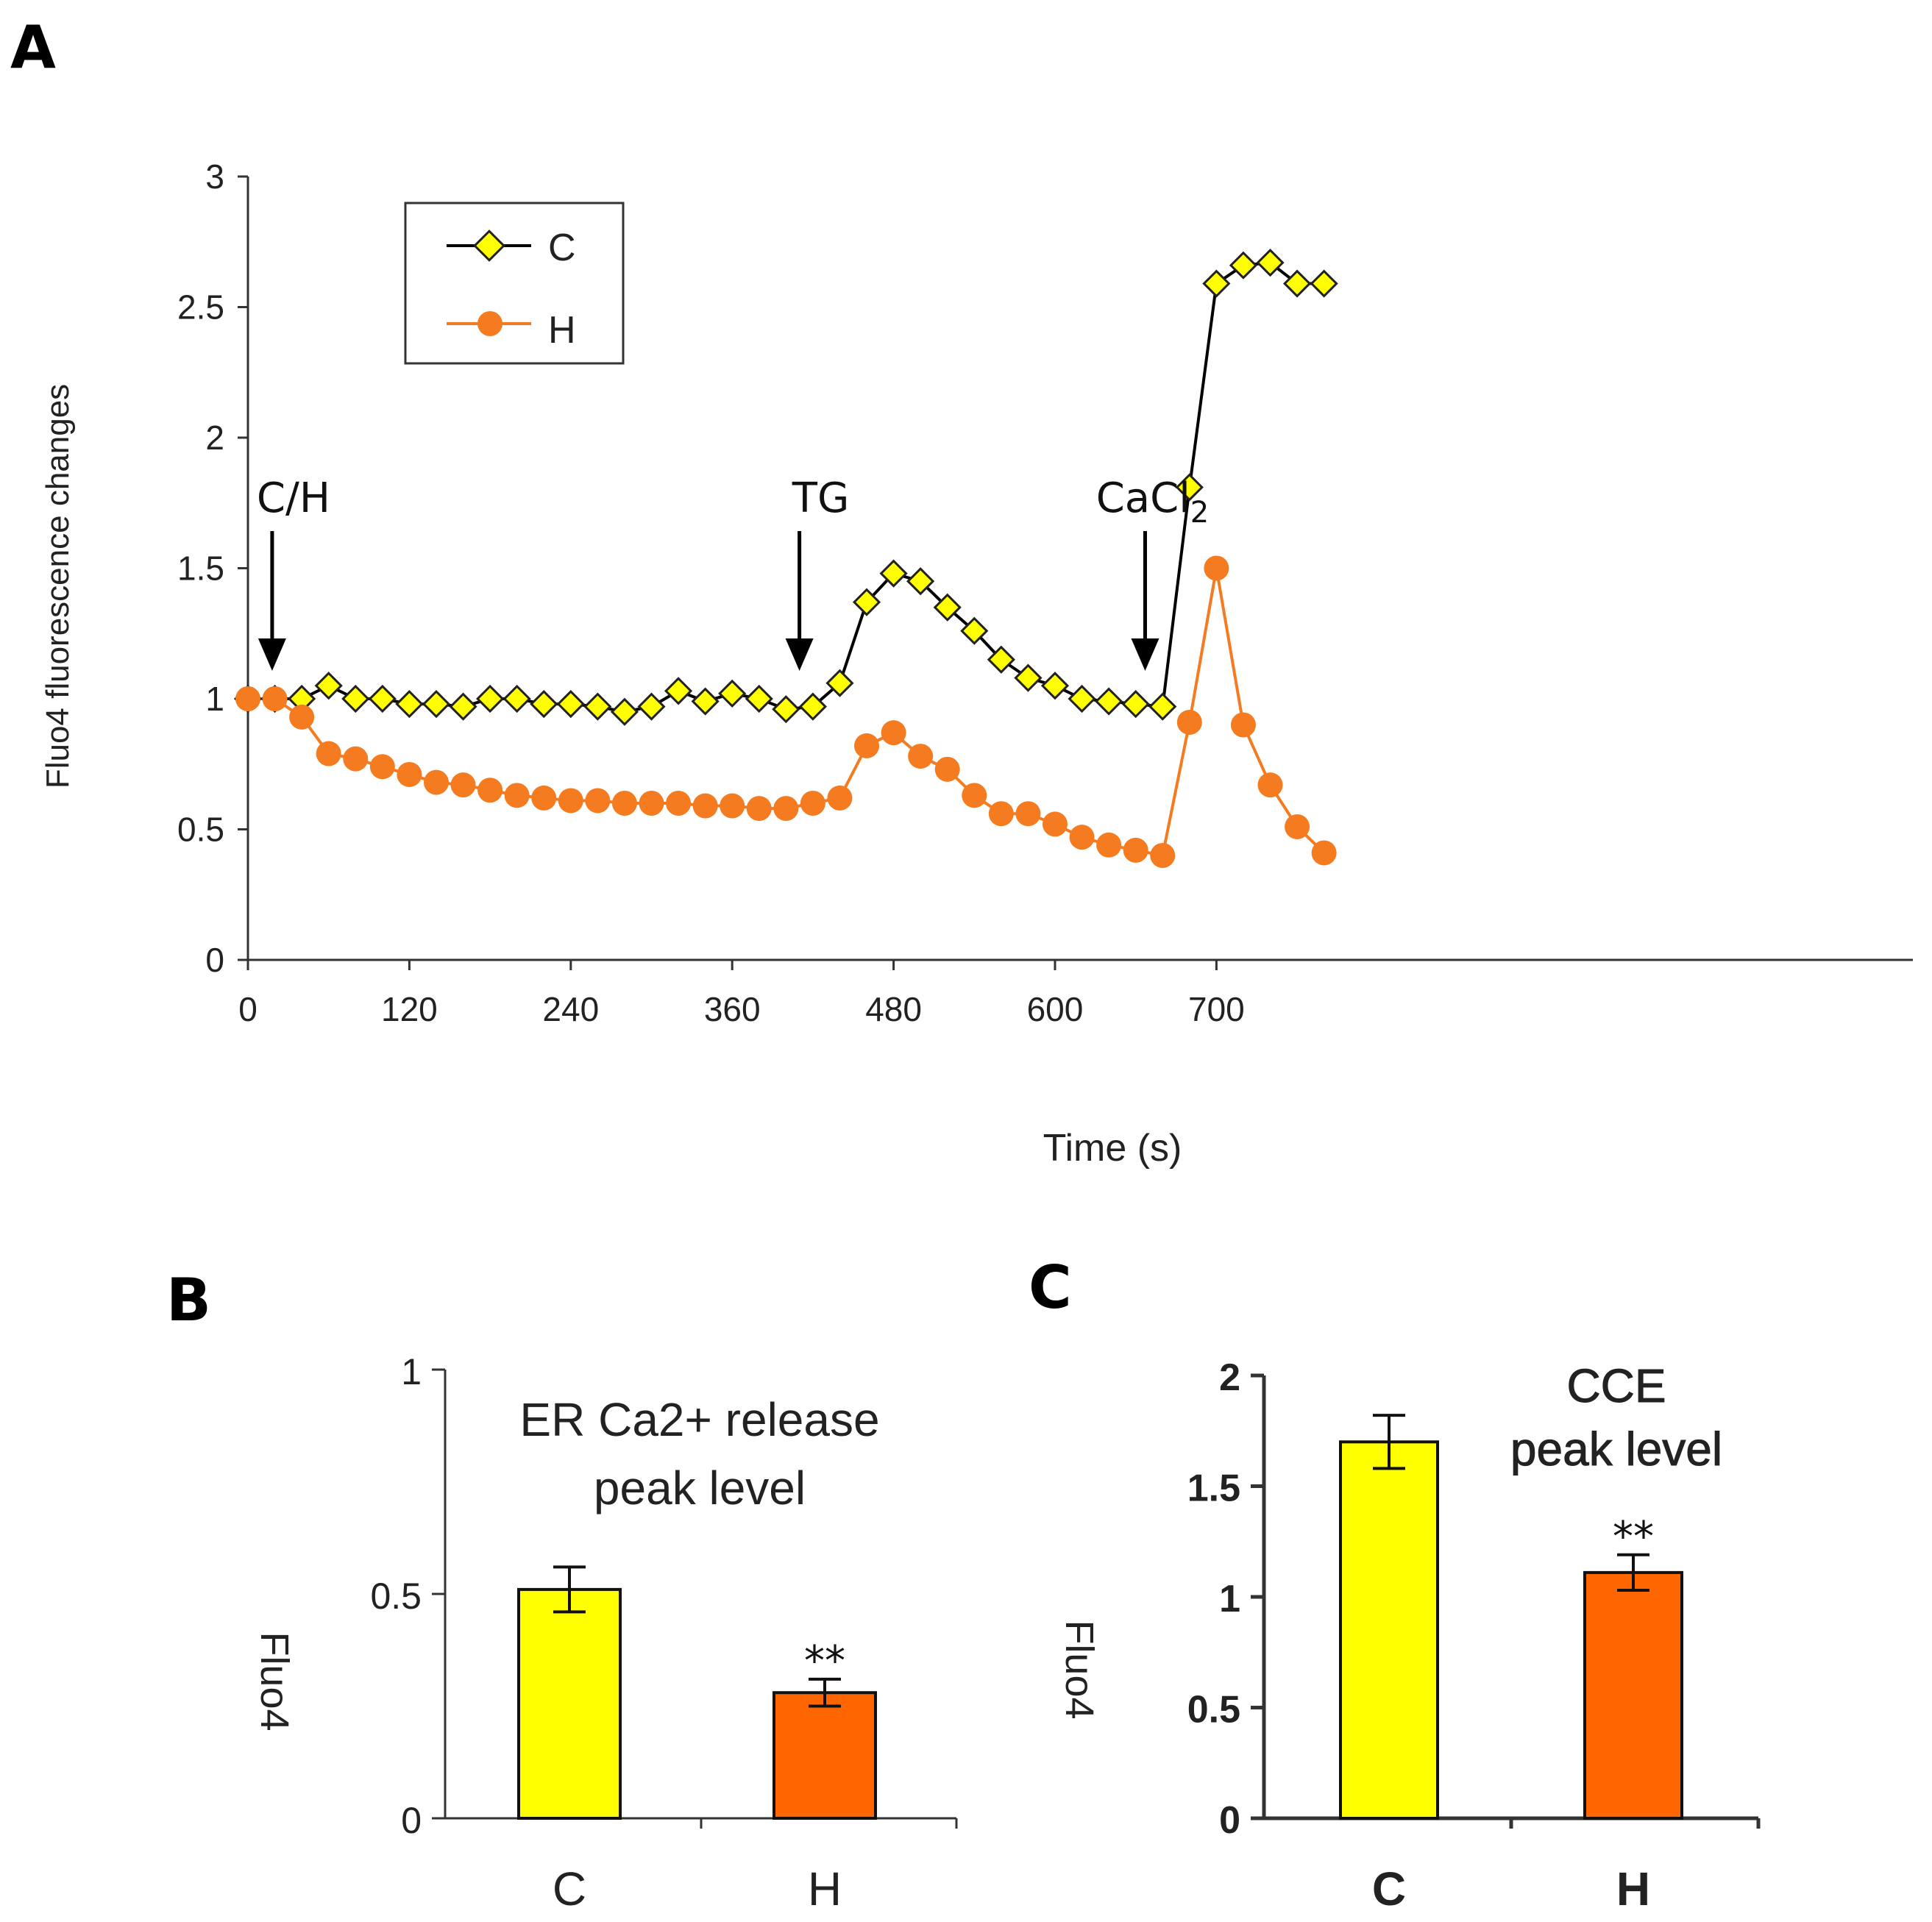  I want to click on panel-a-y-tick-label: 1.5, so click(200, 568).